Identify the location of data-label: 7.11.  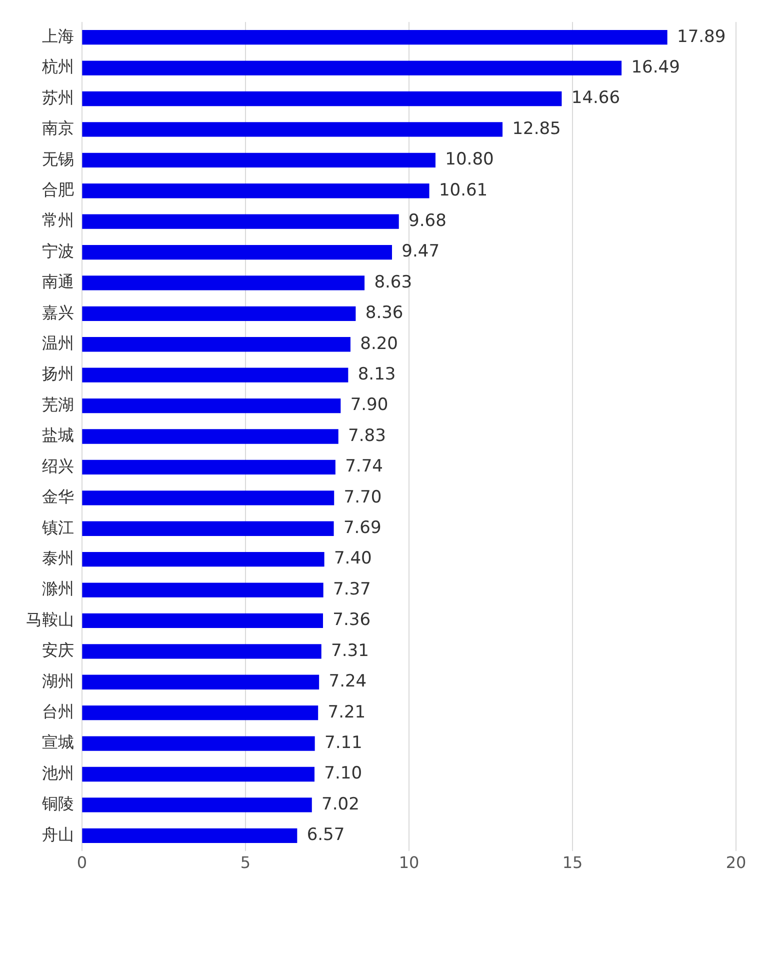
(343, 742).